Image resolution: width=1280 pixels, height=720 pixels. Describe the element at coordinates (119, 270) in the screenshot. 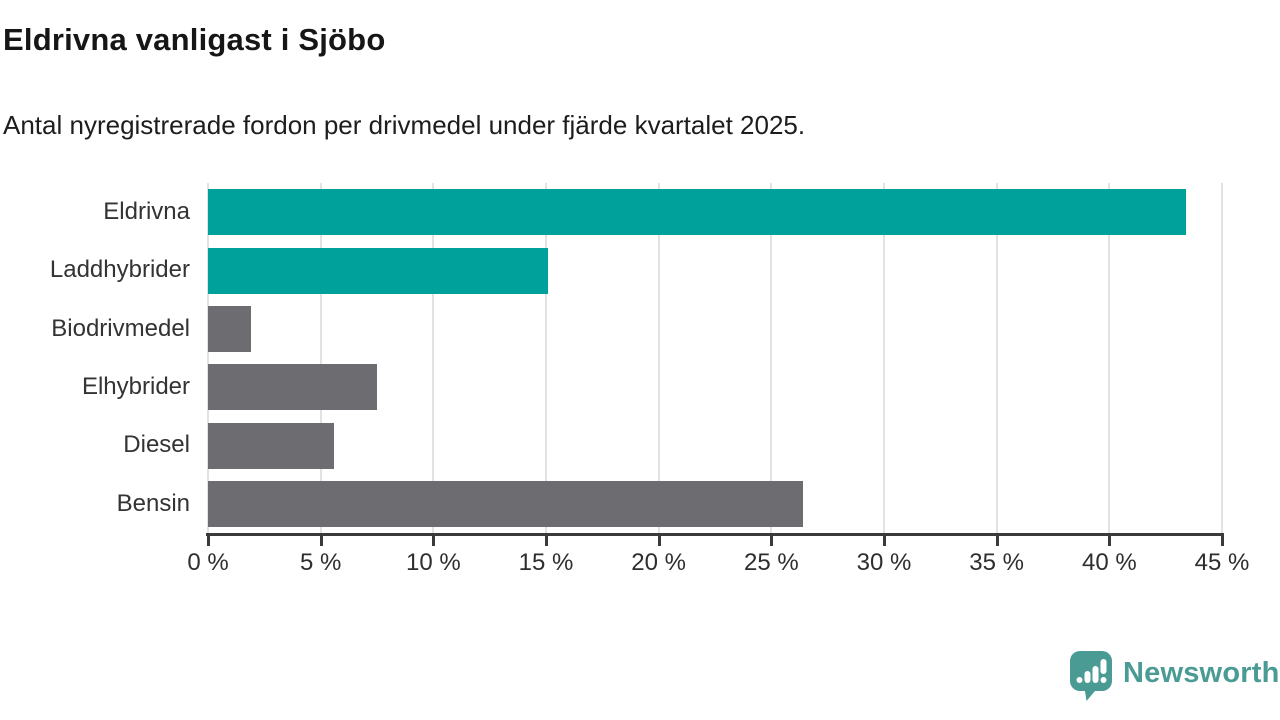

I see `category-label: Laddhybrider` at that location.